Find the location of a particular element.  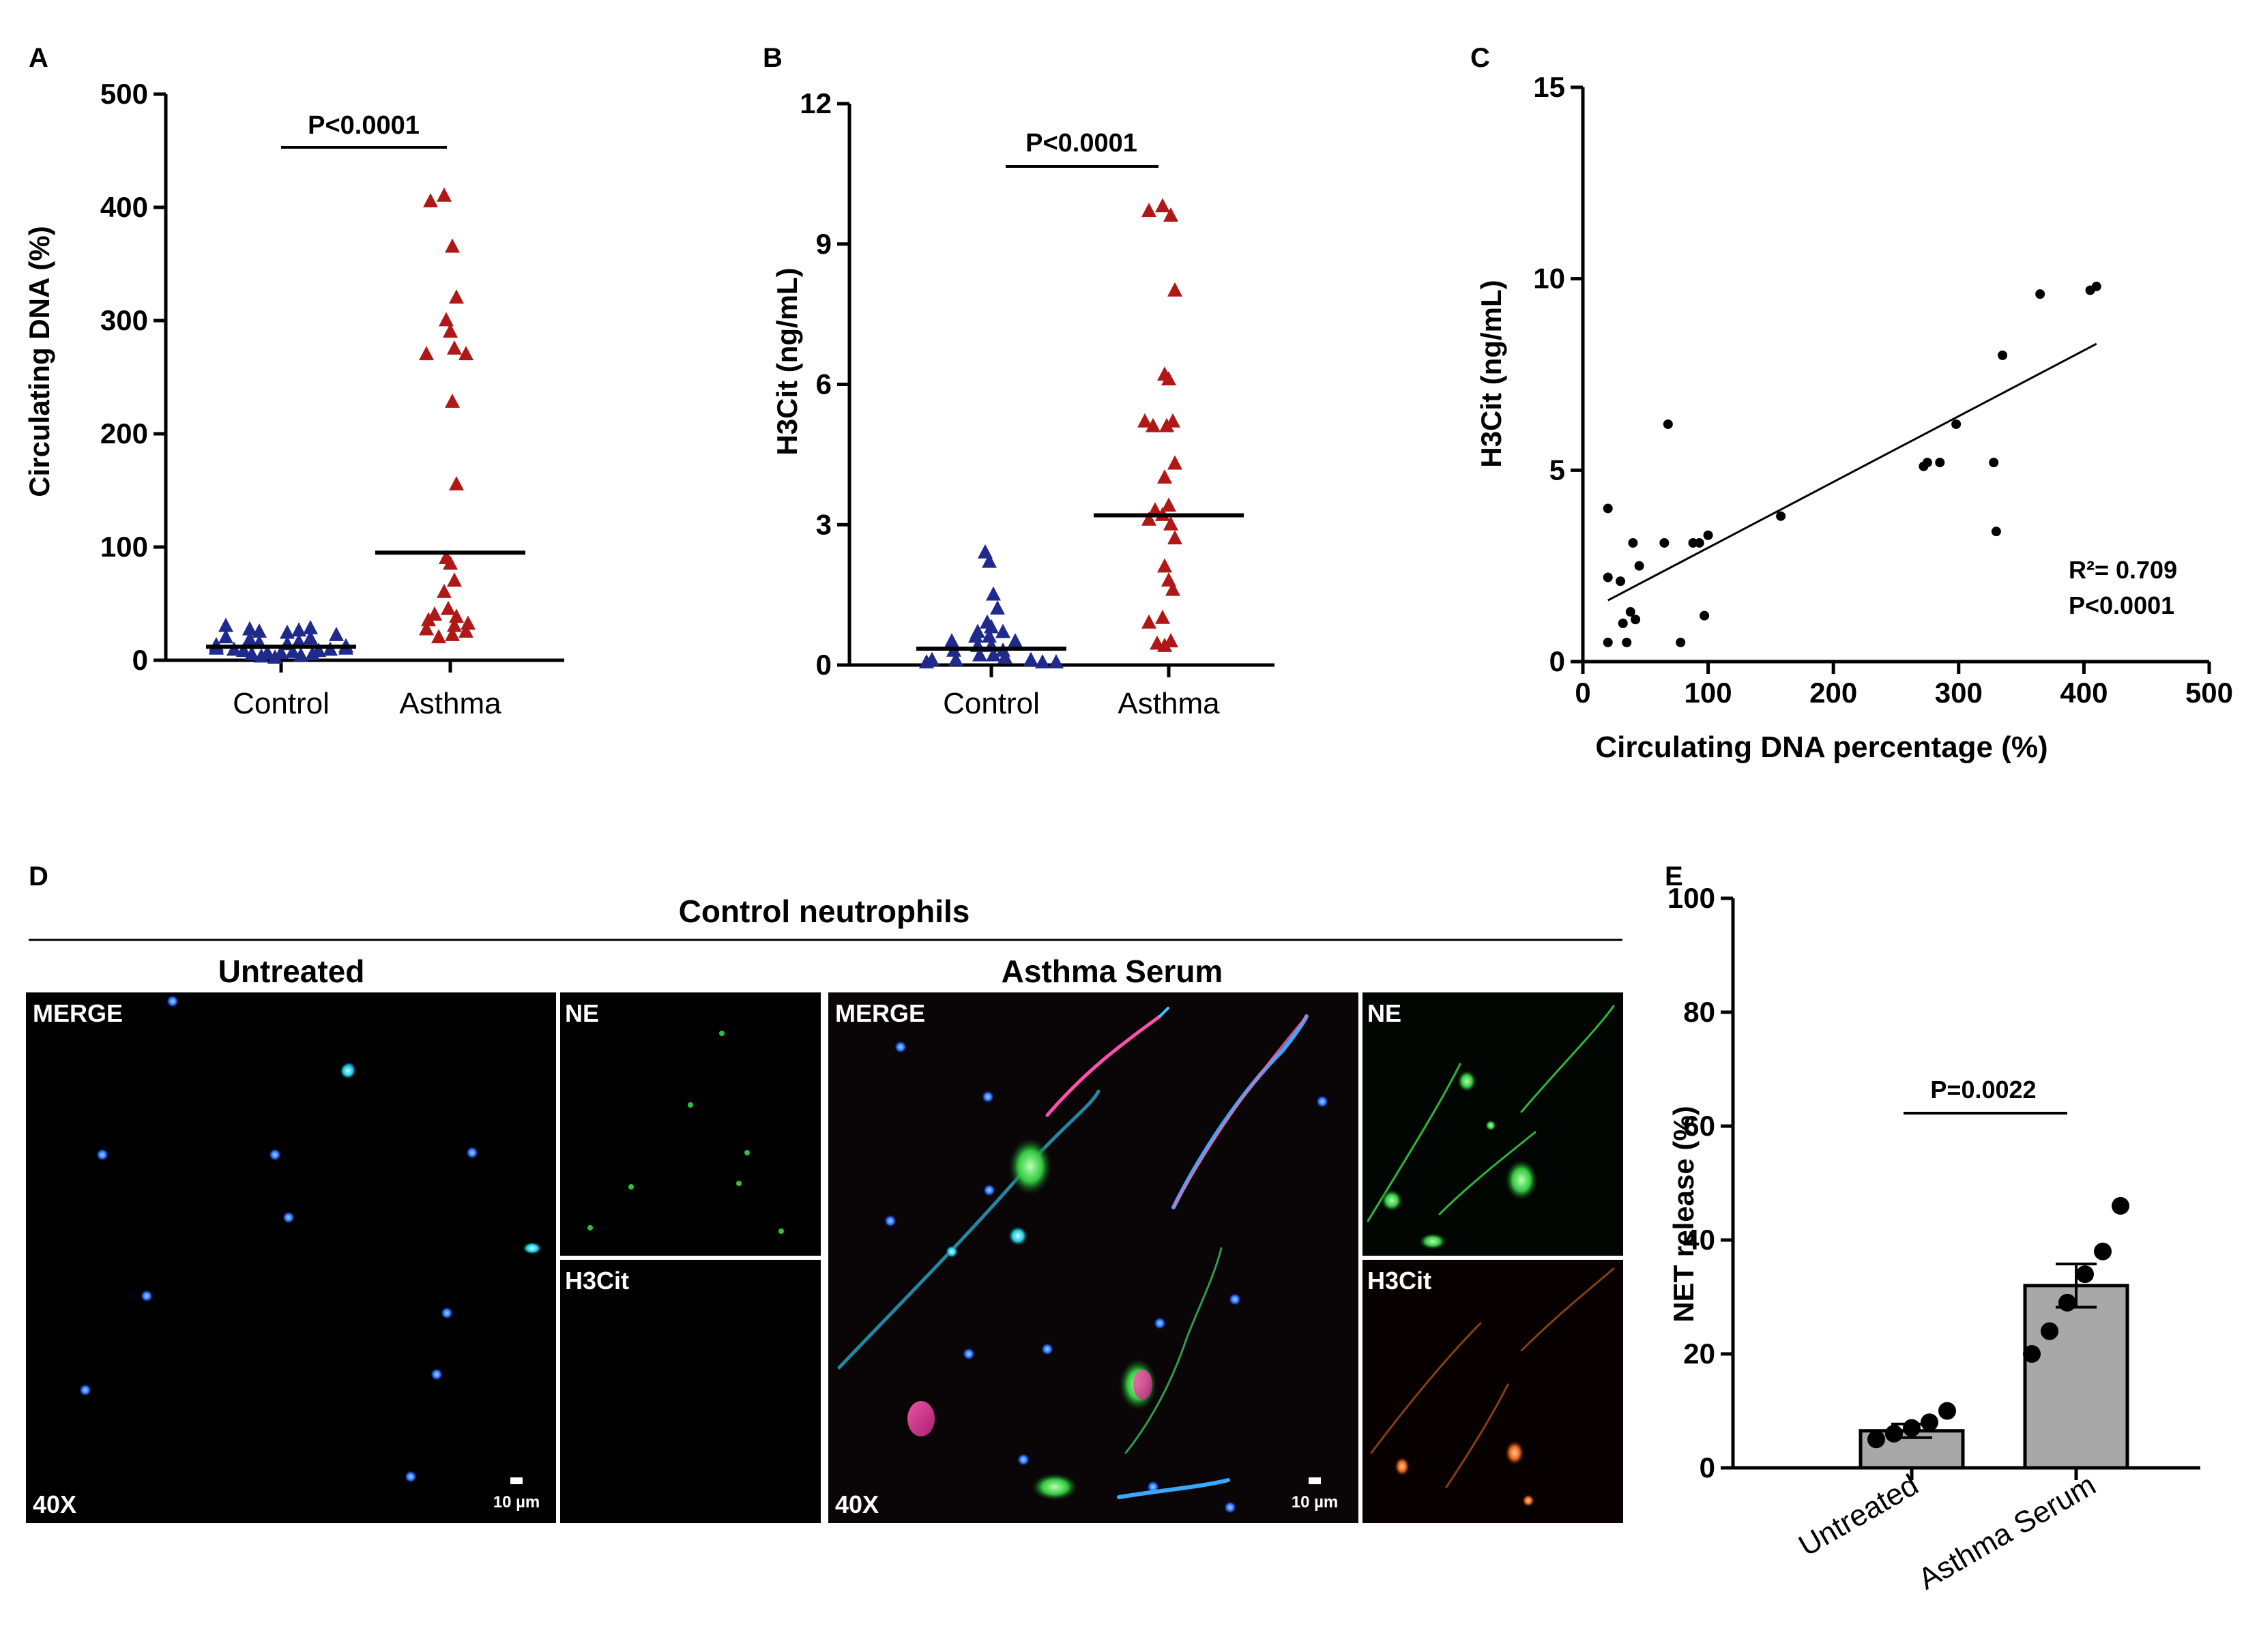

chart-c-marks is located at coordinates (1852, 464).